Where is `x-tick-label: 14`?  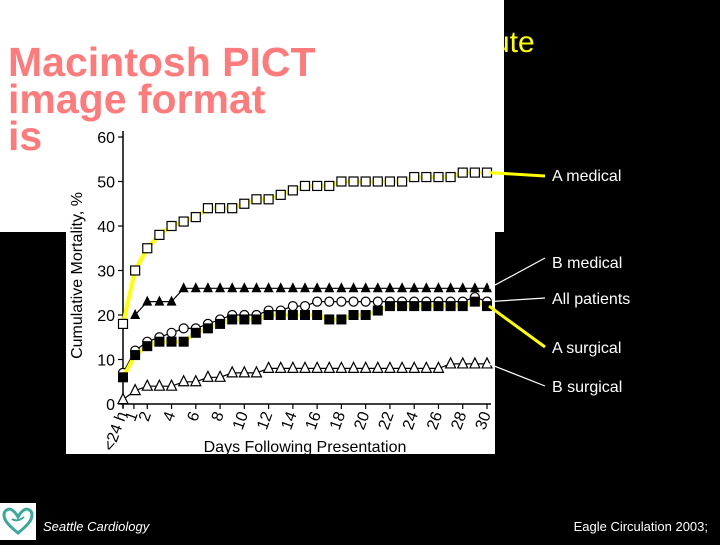 x-tick-label: 14 is located at coordinates (290, 420).